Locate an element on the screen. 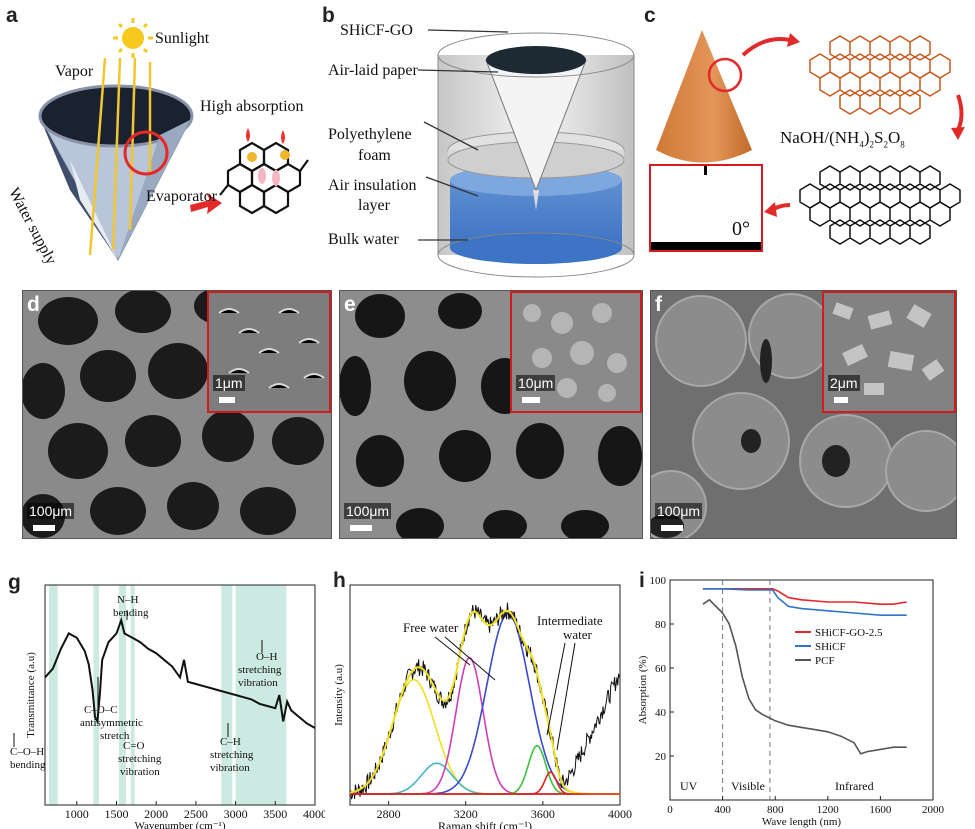  band-annotation: bending is located at coordinates (131, 613).